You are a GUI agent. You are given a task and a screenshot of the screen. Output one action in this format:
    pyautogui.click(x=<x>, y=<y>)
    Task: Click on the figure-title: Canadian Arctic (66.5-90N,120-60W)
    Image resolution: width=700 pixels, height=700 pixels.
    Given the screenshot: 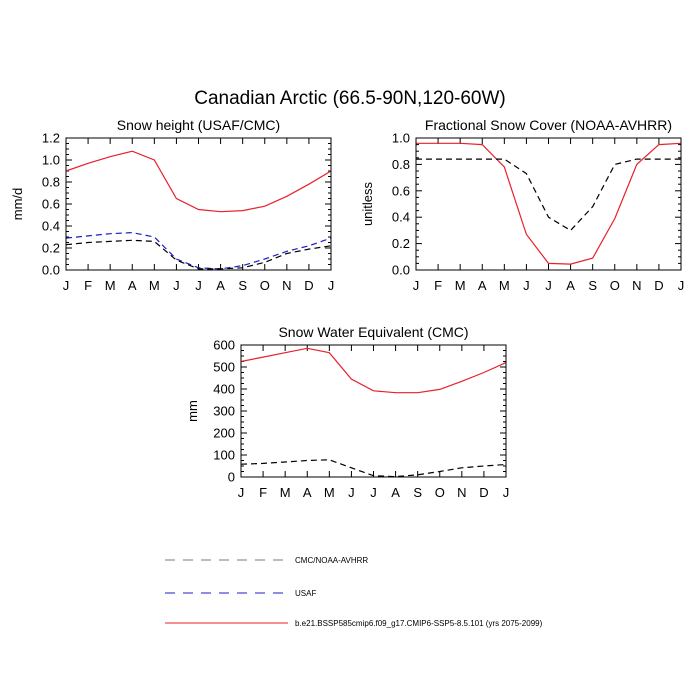 What is the action you would take?
    pyautogui.click(x=350, y=98)
    